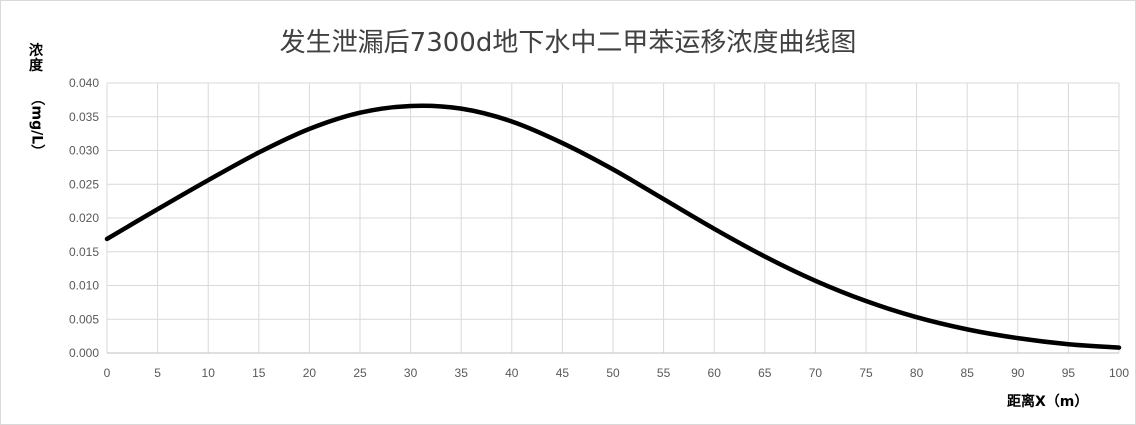  I want to click on x-tick-label: 90, so click(1018, 373).